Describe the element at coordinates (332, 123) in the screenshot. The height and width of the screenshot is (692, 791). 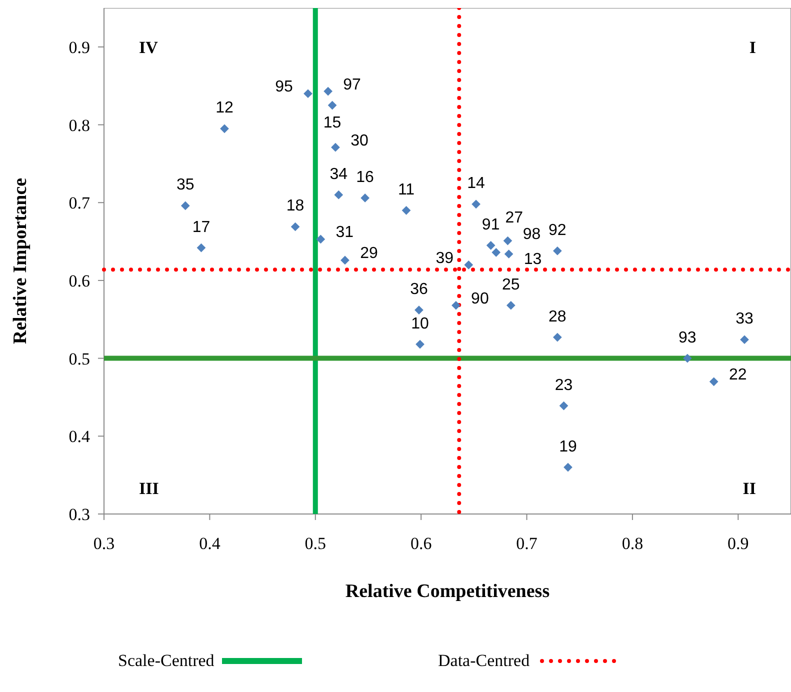
I see `annotation: 15` at that location.